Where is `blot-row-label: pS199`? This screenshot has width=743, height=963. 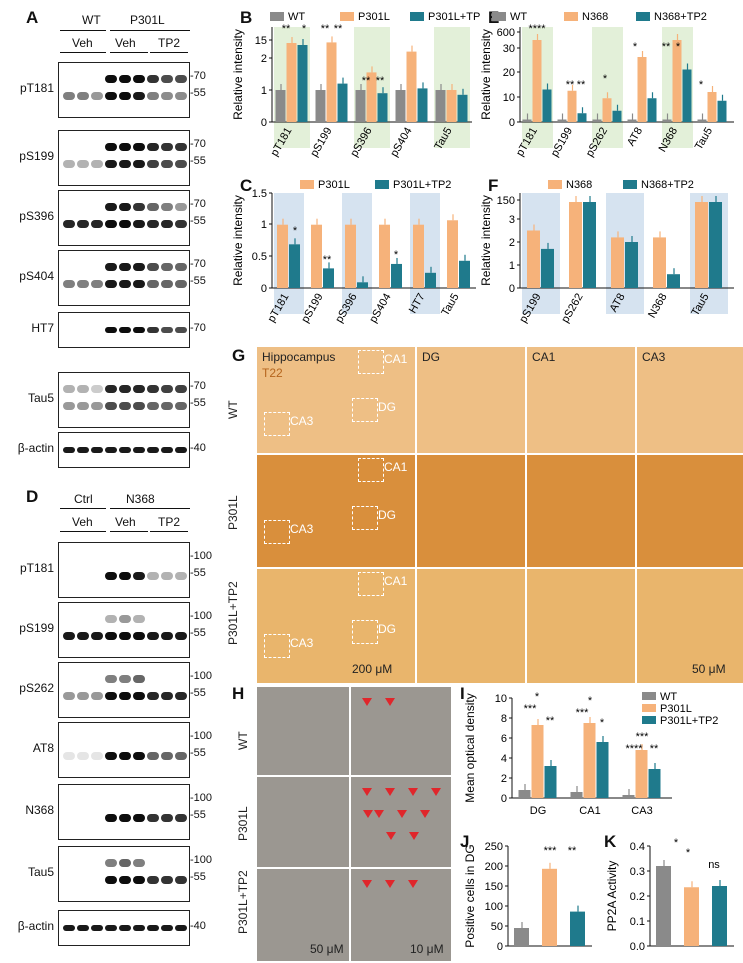
blot-row-label: pS199 is located at coordinates (36, 628).